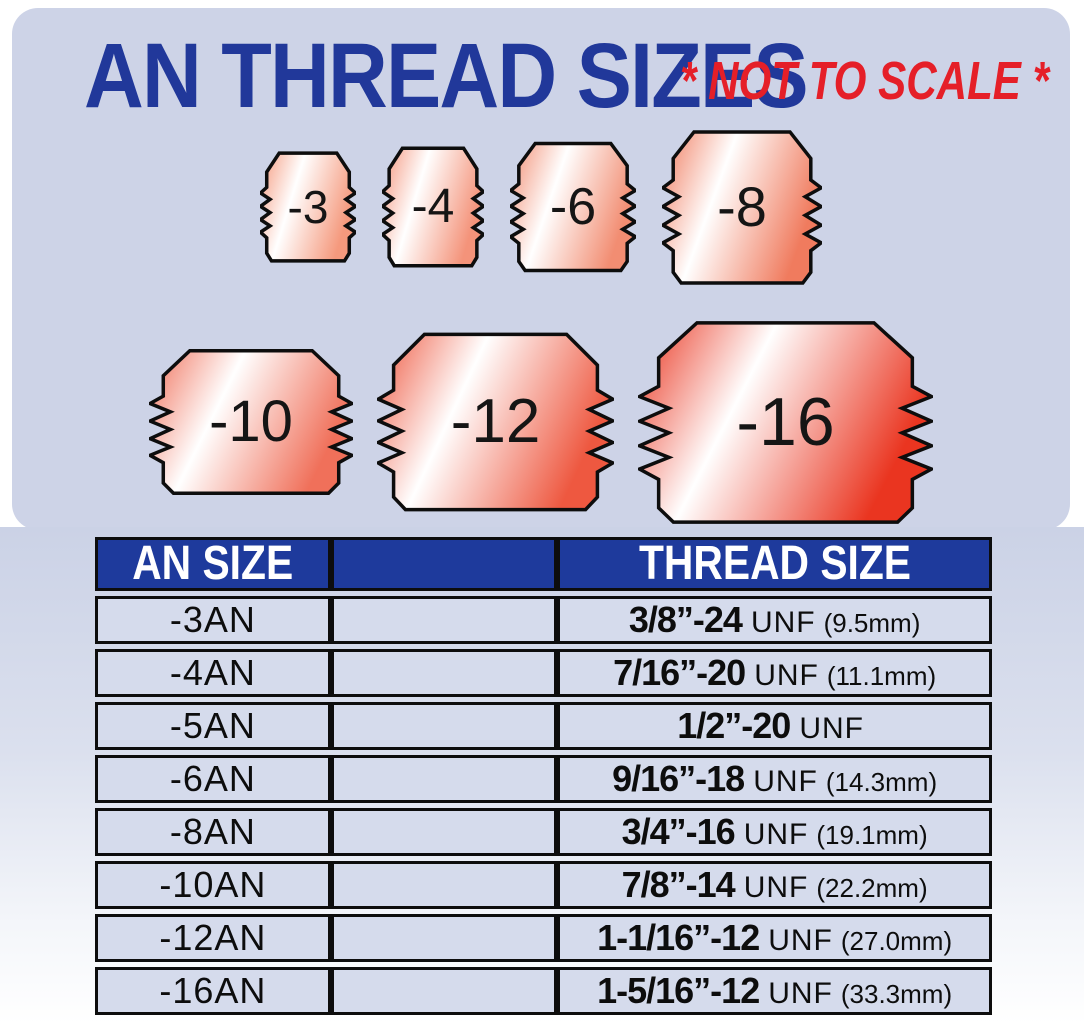  Describe the element at coordinates (872, 623) in the screenshot. I see `thread-metric: (9.5mm)` at that location.